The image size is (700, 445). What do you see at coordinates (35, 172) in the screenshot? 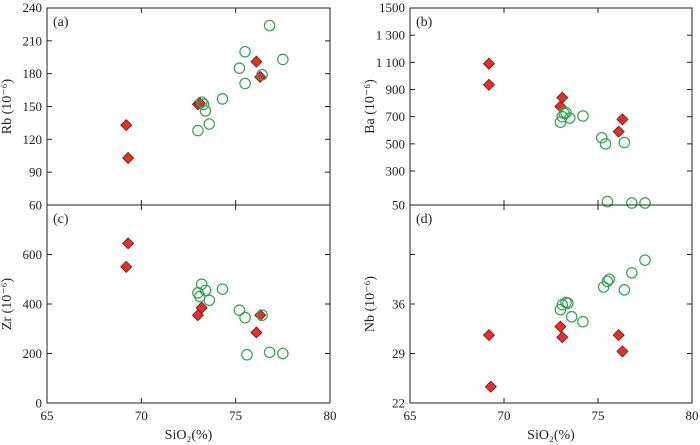
I see `y-tick-label: 90` at bounding box center [35, 172].